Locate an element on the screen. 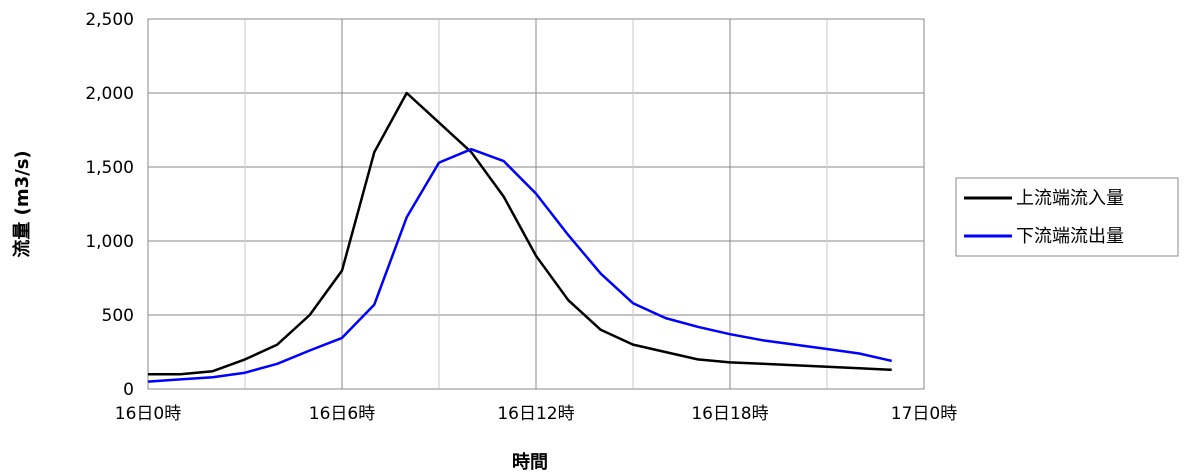  x-tick-label: 16日12時 is located at coordinates (535, 414).